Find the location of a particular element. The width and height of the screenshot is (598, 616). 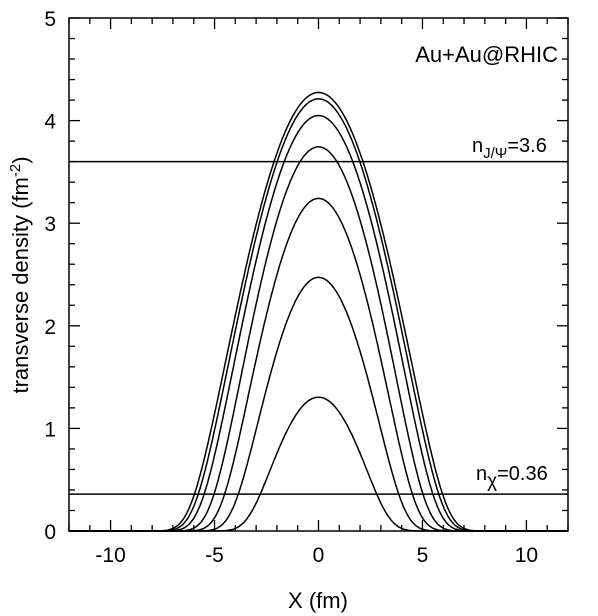

x-tick-label: 0 is located at coordinates (319, 555).